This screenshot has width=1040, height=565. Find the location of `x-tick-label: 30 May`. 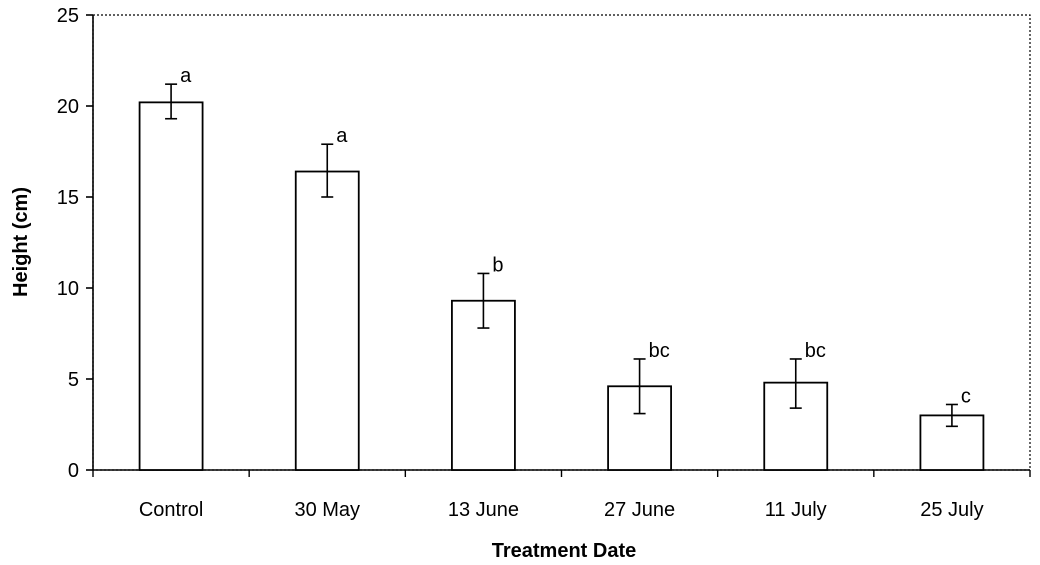

x-tick-label: 30 May is located at coordinates (327, 510).